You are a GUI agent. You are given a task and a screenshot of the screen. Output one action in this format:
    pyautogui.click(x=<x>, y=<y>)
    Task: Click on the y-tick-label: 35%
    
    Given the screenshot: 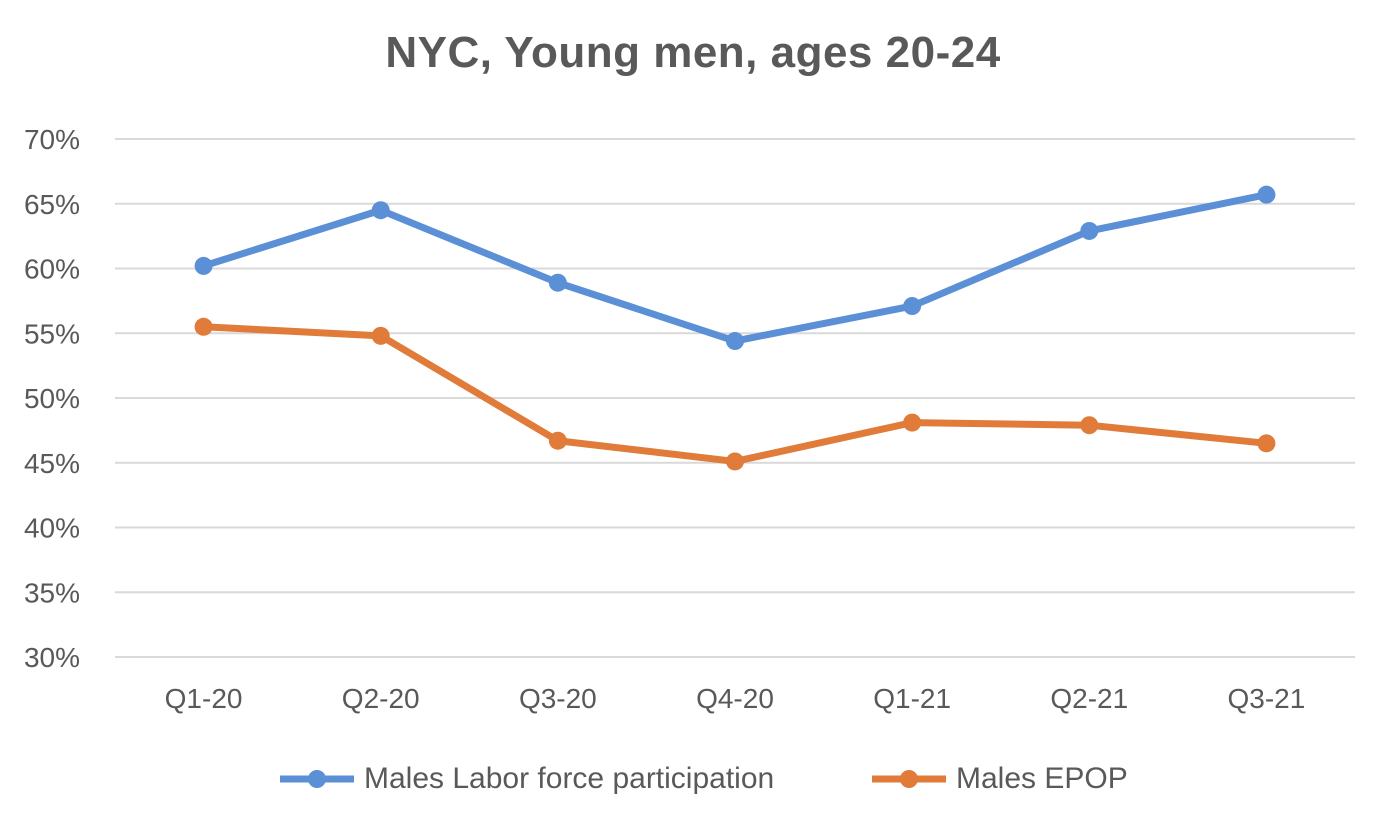 What is the action you would take?
    pyautogui.click(x=52, y=592)
    